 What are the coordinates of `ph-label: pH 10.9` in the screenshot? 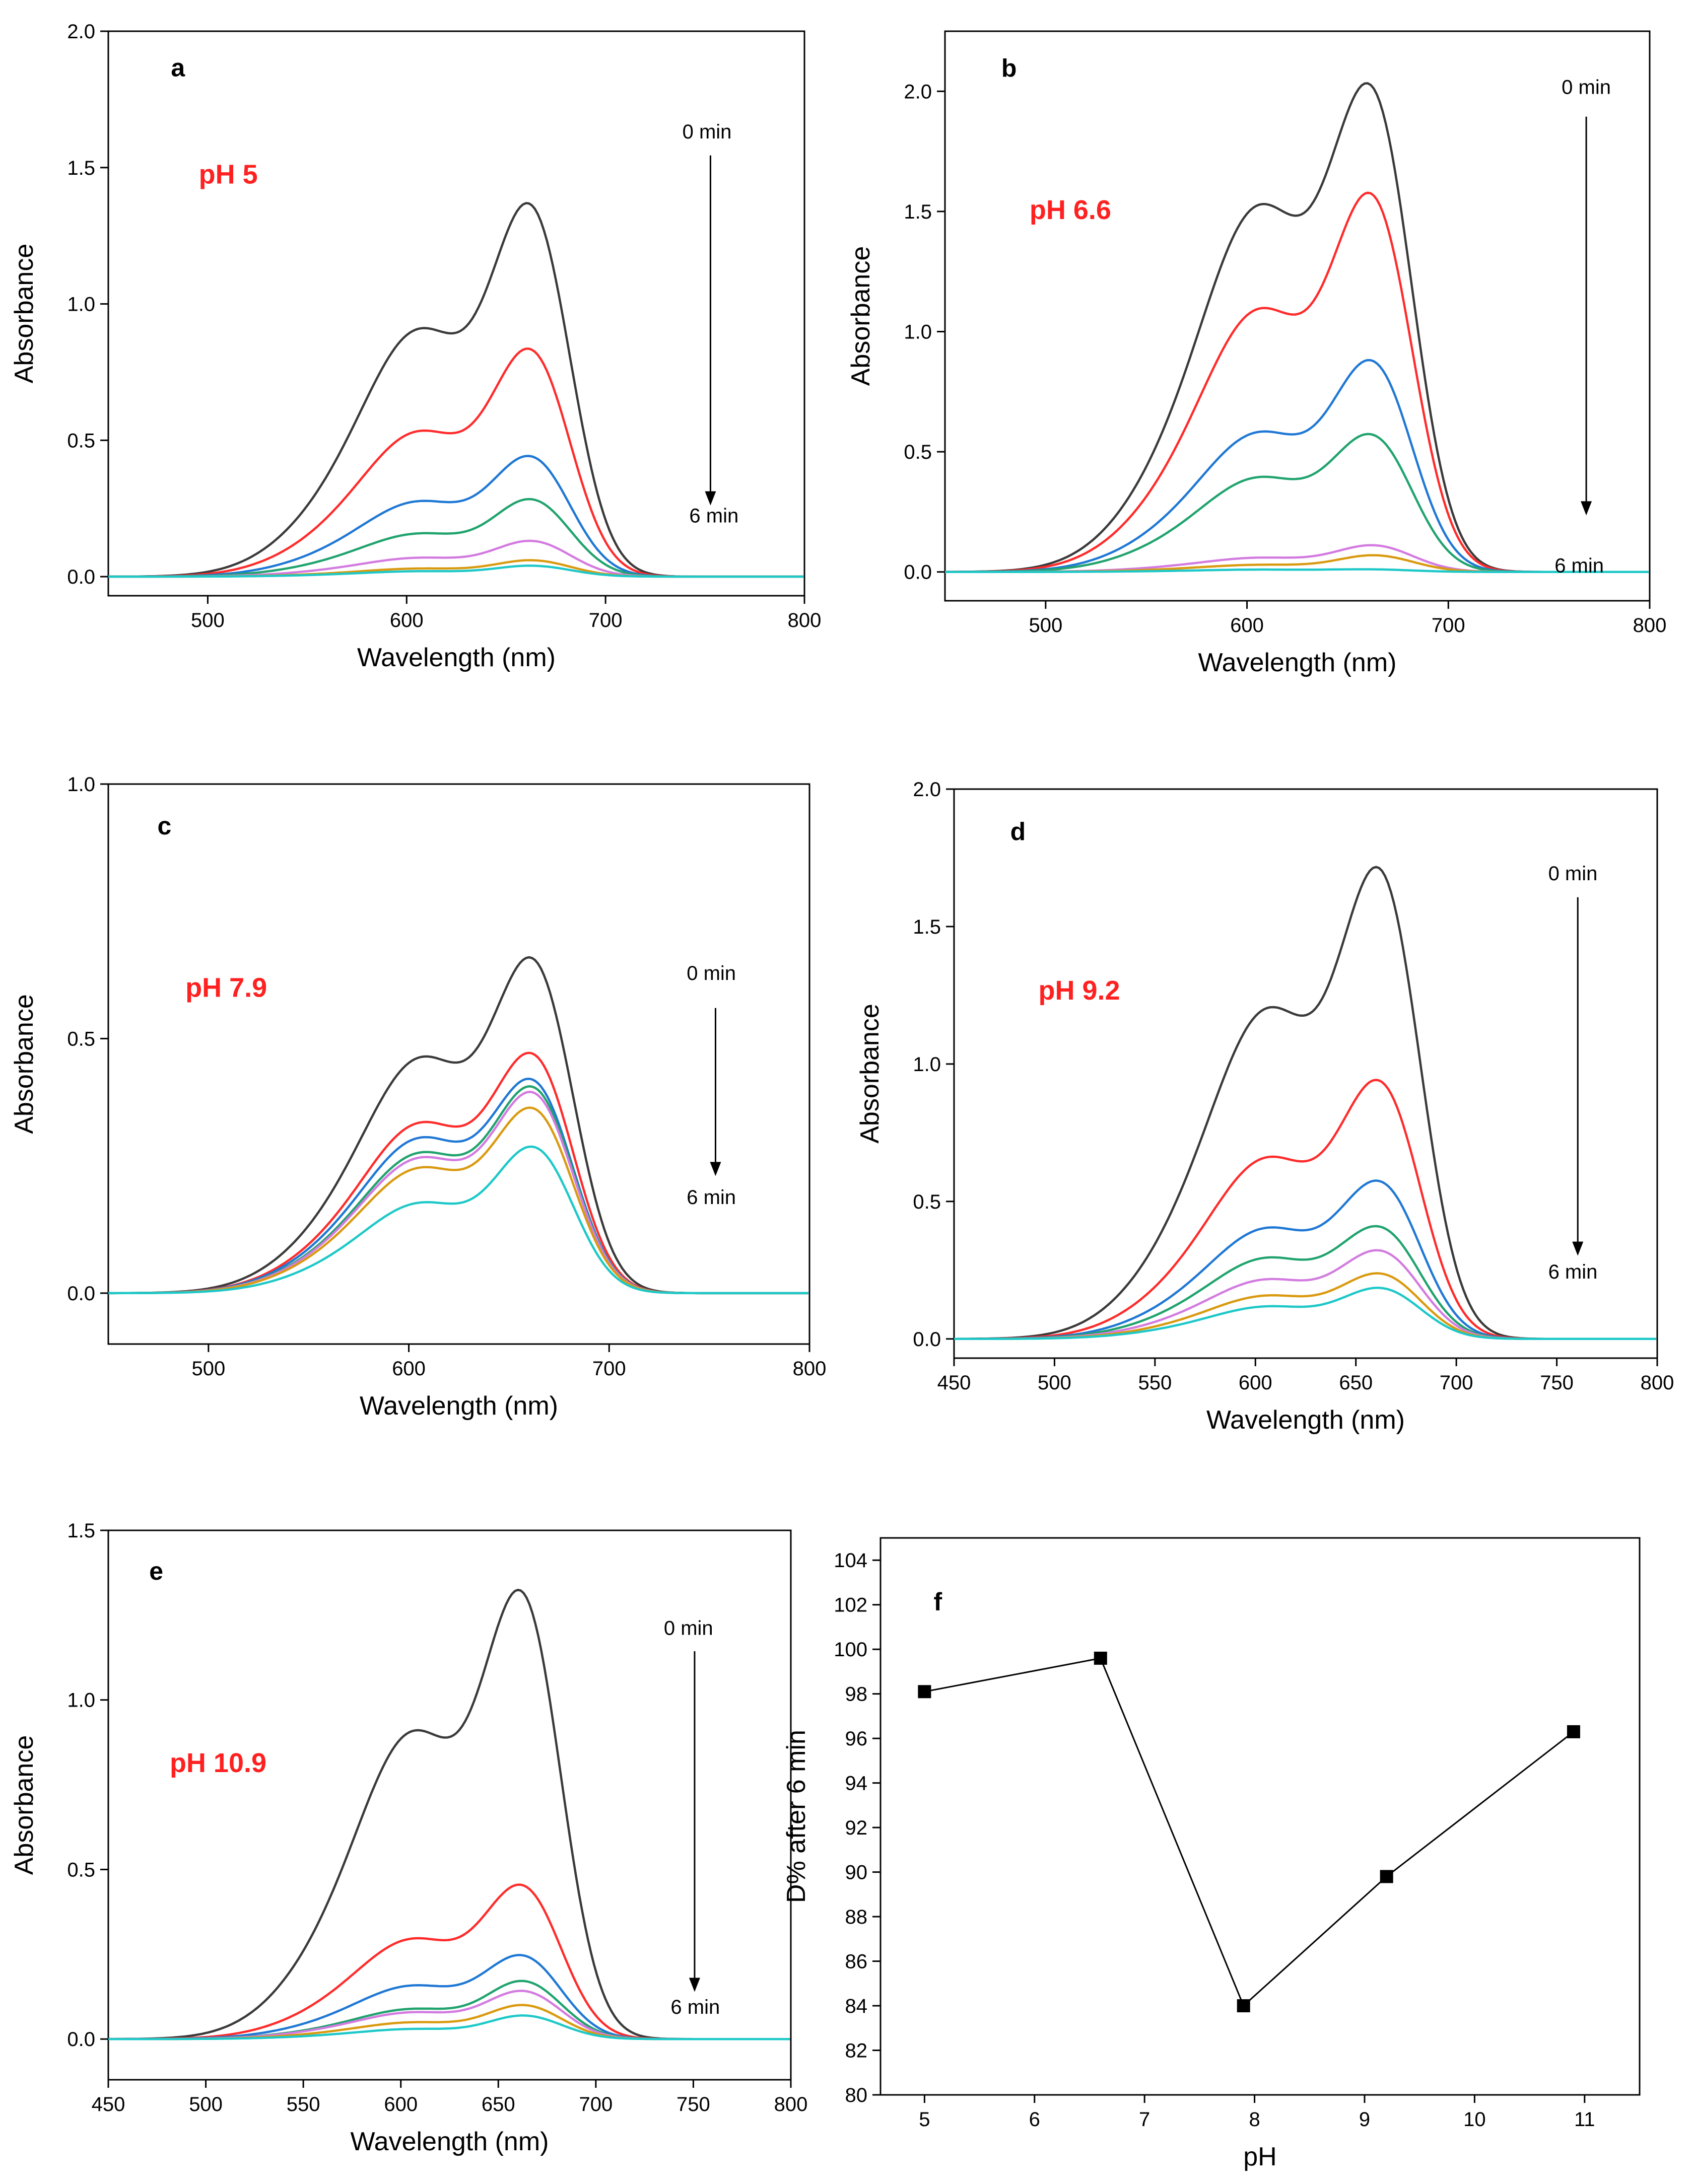 It's located at (218, 1763).